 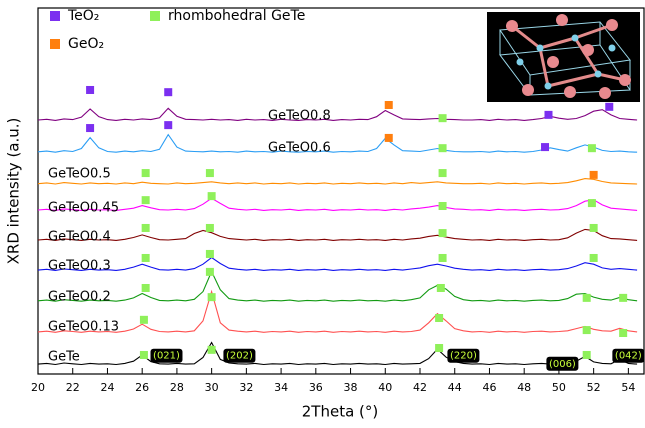 I want to click on x-tick-label: 52, so click(x=594, y=387).